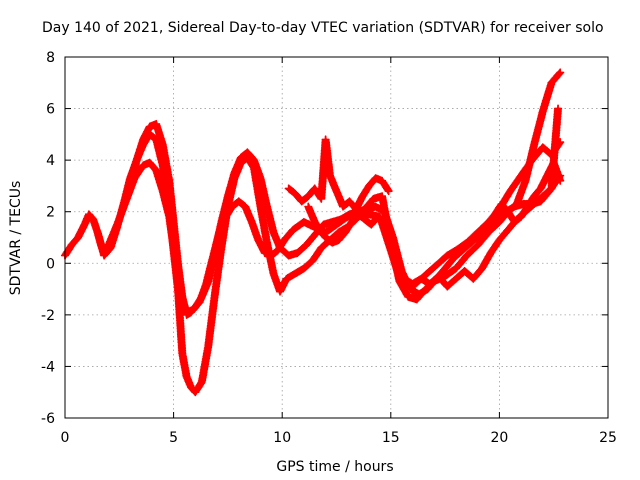  I want to click on y-tick-label: 0, so click(50, 264).